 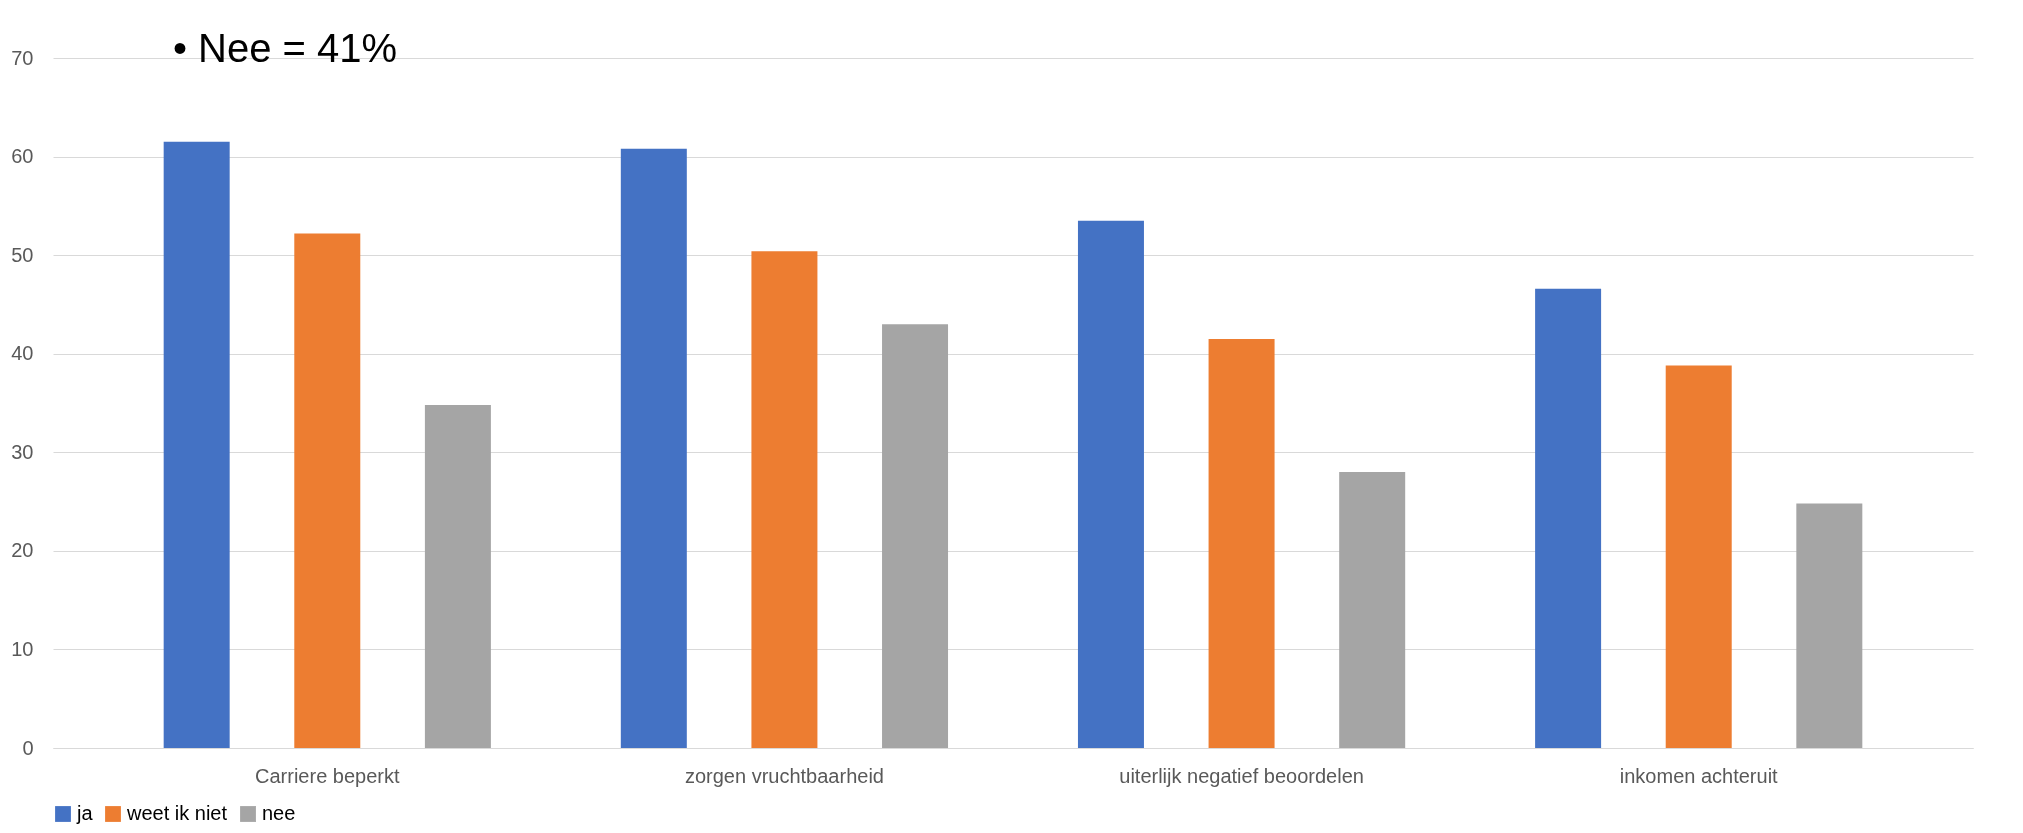 I want to click on y-tick-label: 70, so click(x=22, y=57).